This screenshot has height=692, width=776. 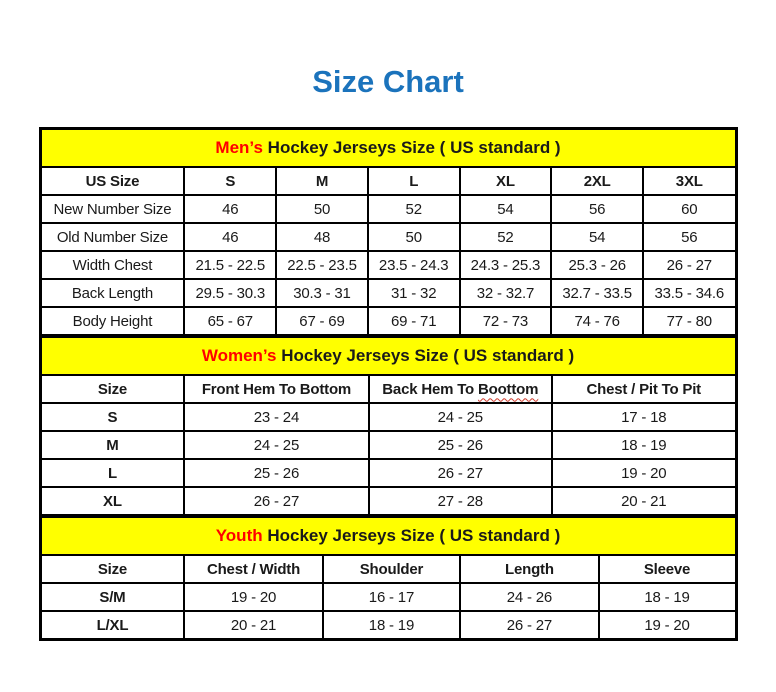 I want to click on table-cell: 24.3 - 25.3, so click(x=505, y=265).